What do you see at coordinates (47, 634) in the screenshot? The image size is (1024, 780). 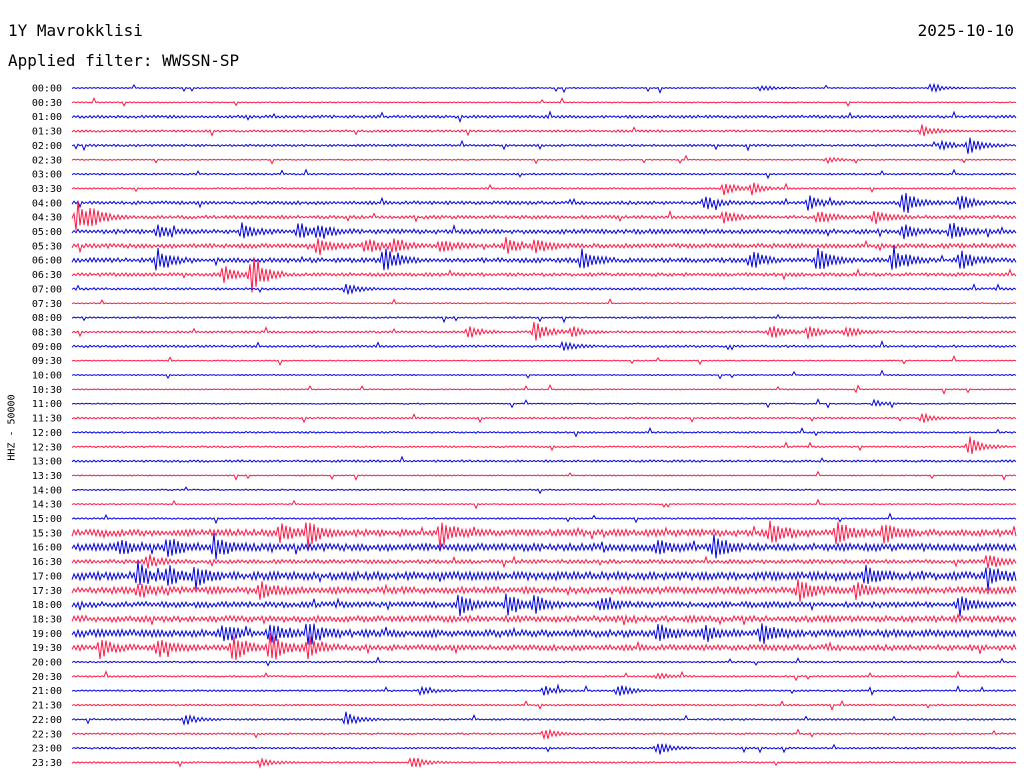 I see `time-label: 19:00` at bounding box center [47, 634].